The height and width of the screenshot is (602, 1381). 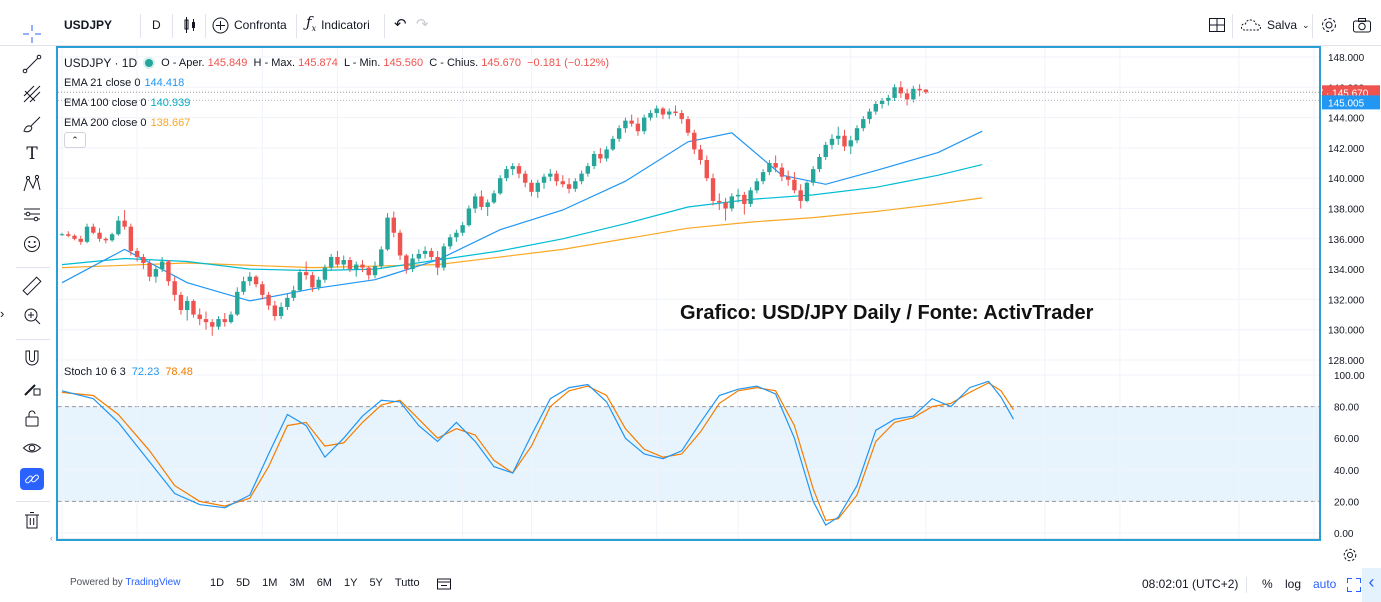 What do you see at coordinates (1371, 585) in the screenshot?
I see `collapse-panel-button: ‹` at bounding box center [1371, 585].